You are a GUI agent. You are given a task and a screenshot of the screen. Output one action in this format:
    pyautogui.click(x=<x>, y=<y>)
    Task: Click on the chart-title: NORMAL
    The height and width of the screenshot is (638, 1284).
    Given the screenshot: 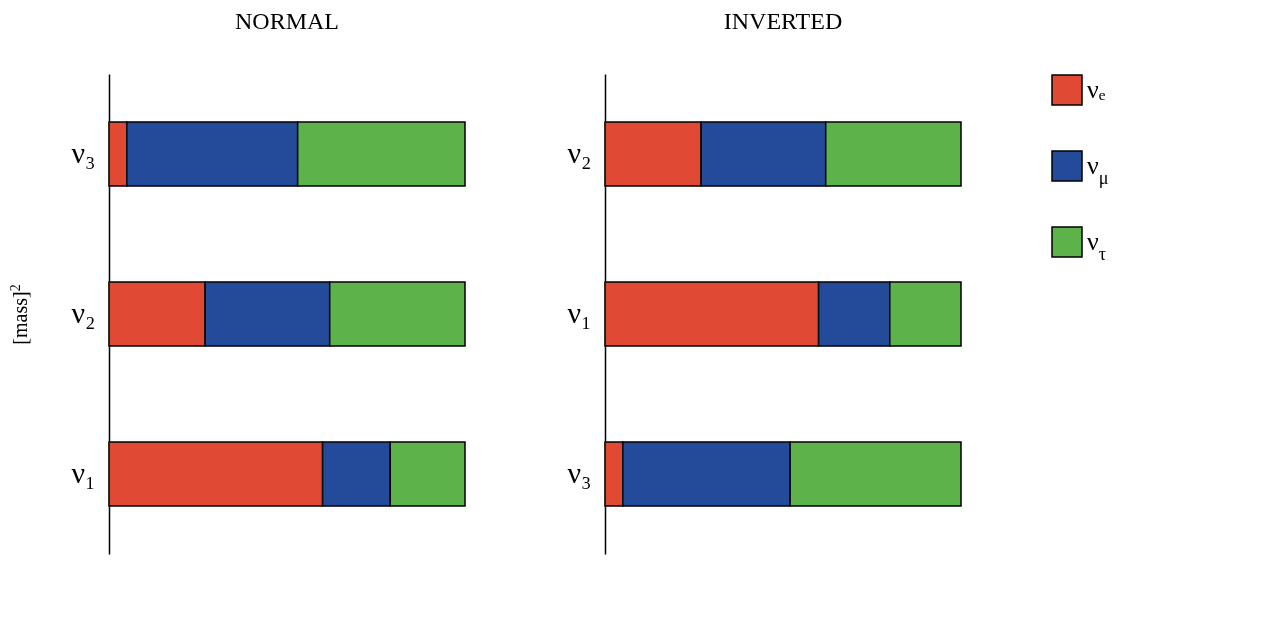 What is the action you would take?
    pyautogui.click(x=287, y=21)
    